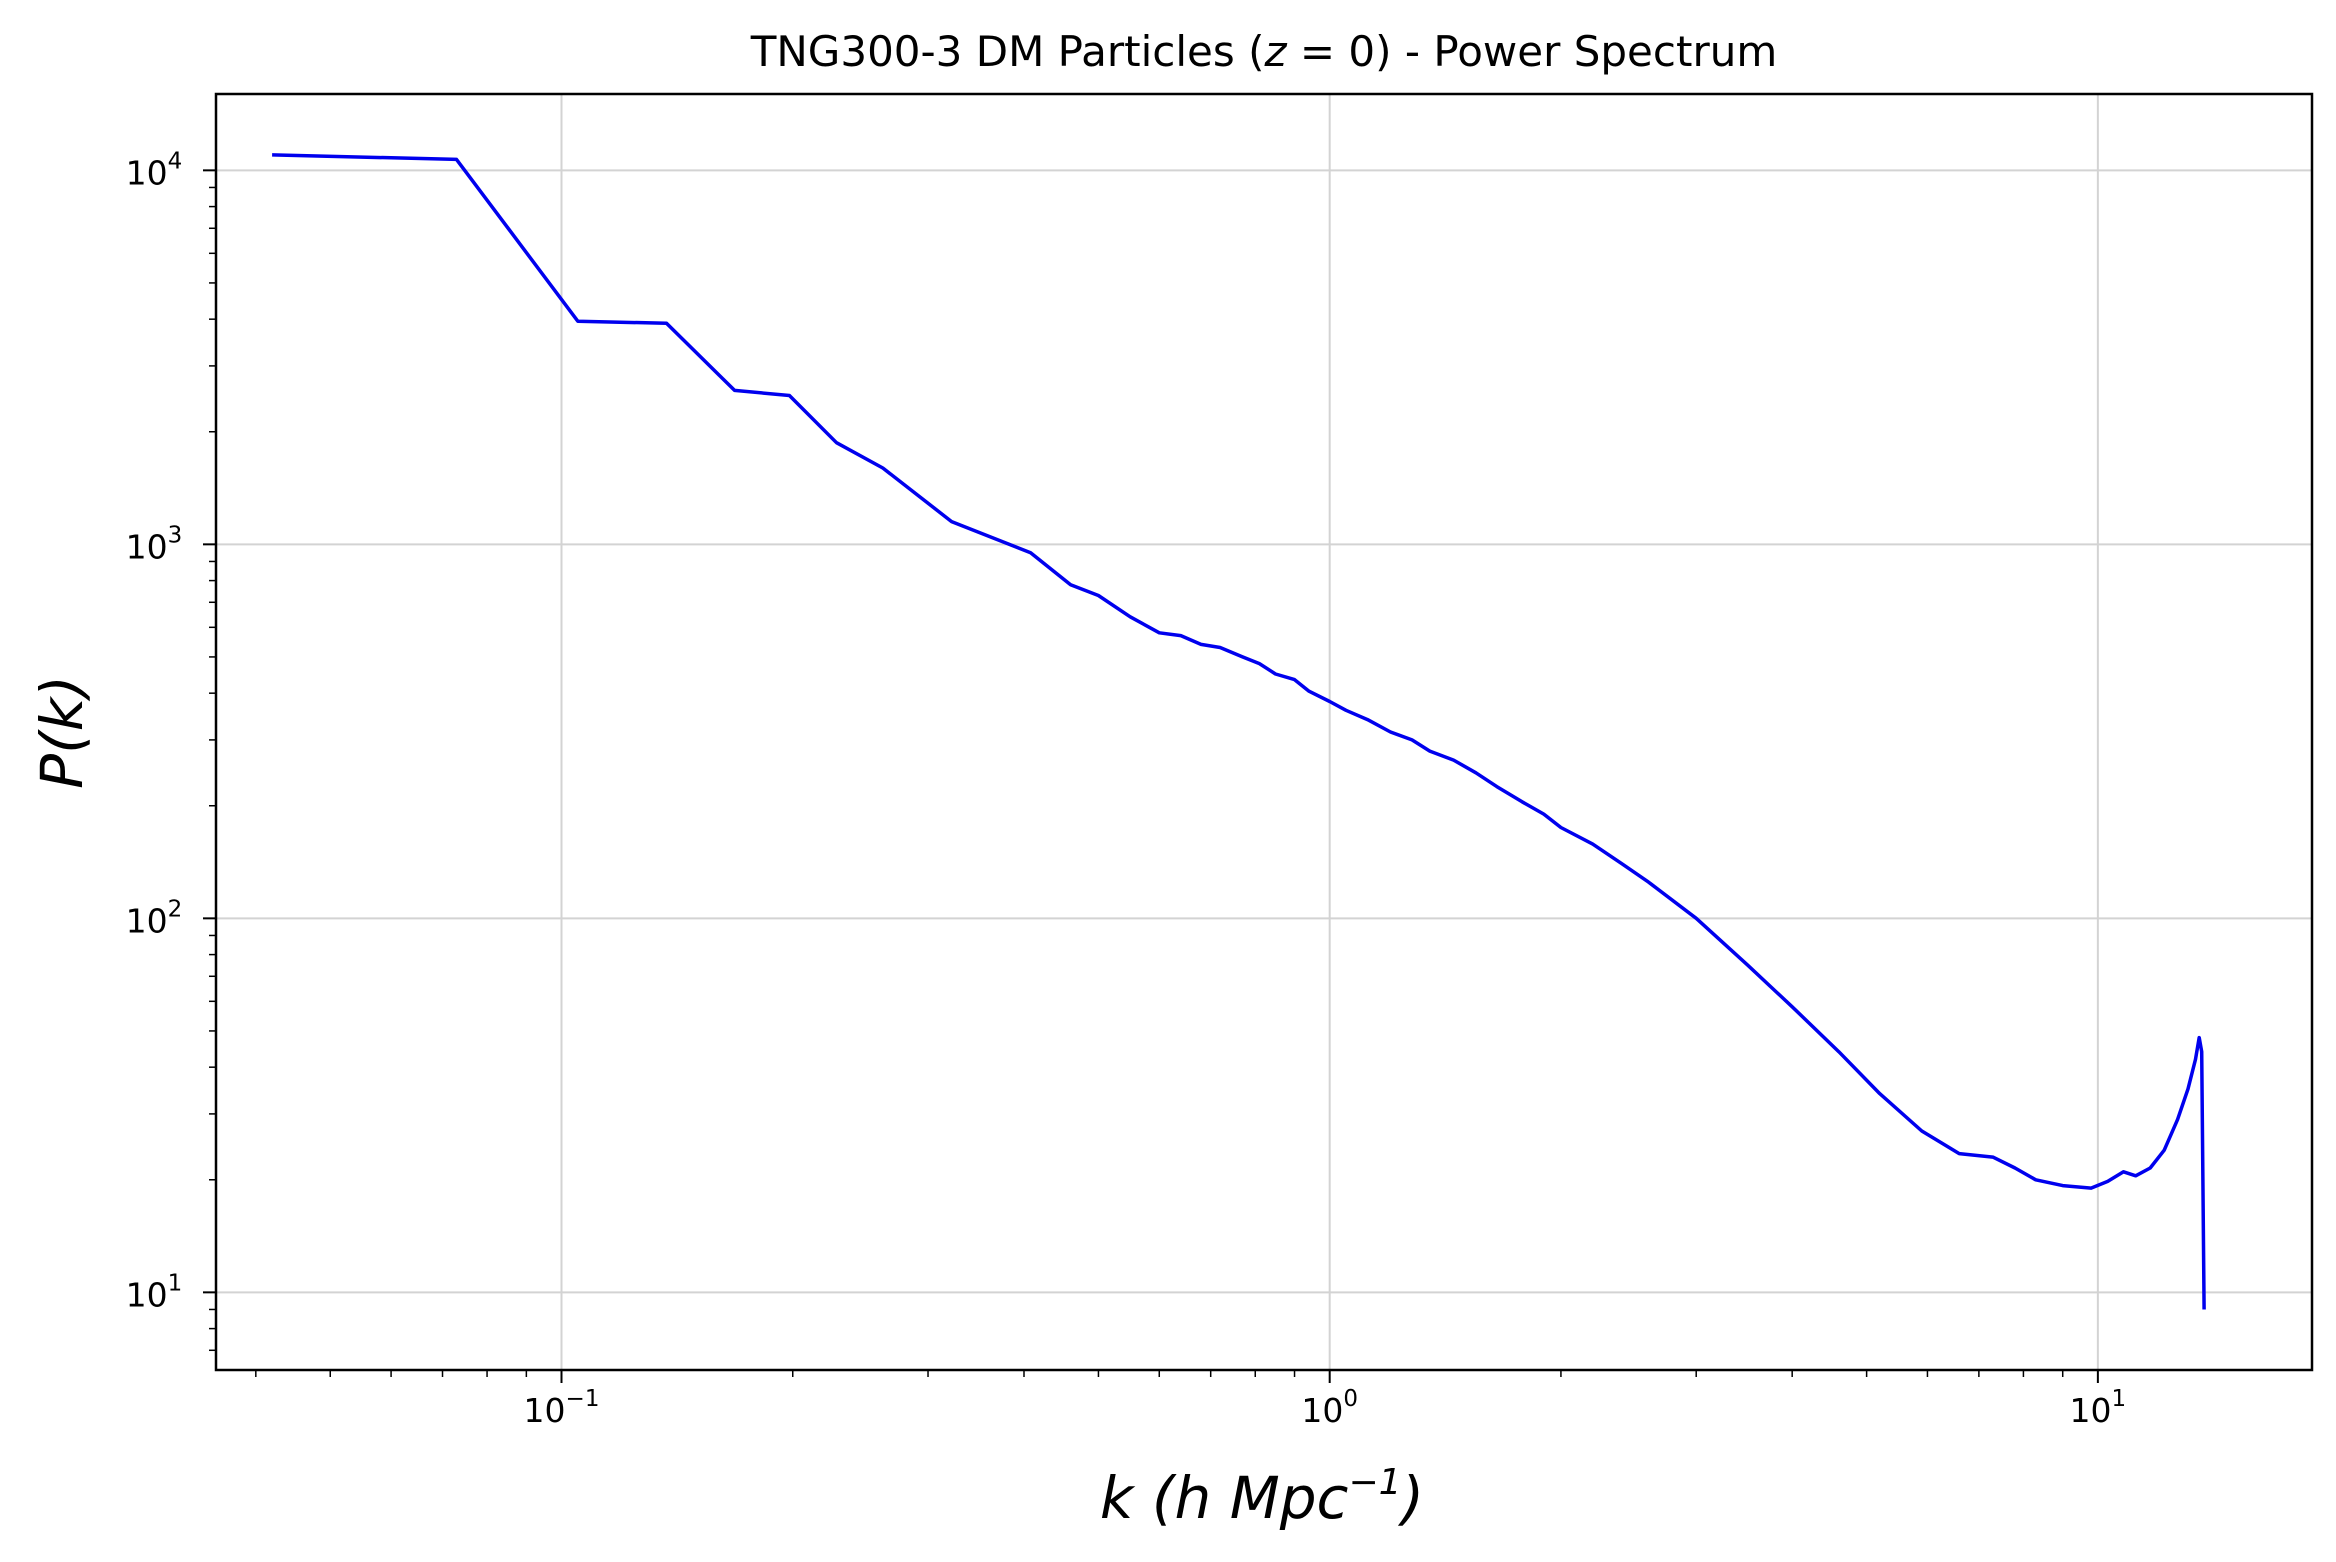 The width and height of the screenshot is (2336, 1562). I want to click on x-axis-label: k (h Mpc−1), so click(1262, 1497).